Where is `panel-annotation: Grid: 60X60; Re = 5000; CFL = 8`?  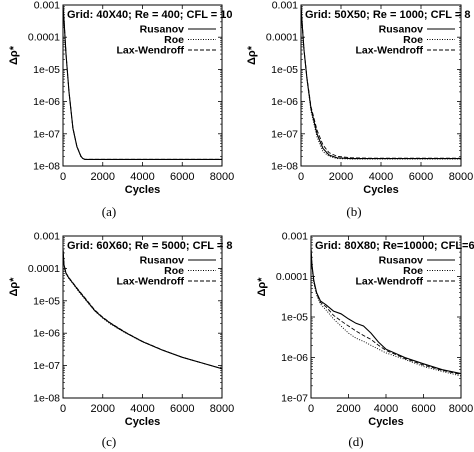 panel-annotation: Grid: 60X60; Re = 5000; CFL = 8 is located at coordinates (149, 246).